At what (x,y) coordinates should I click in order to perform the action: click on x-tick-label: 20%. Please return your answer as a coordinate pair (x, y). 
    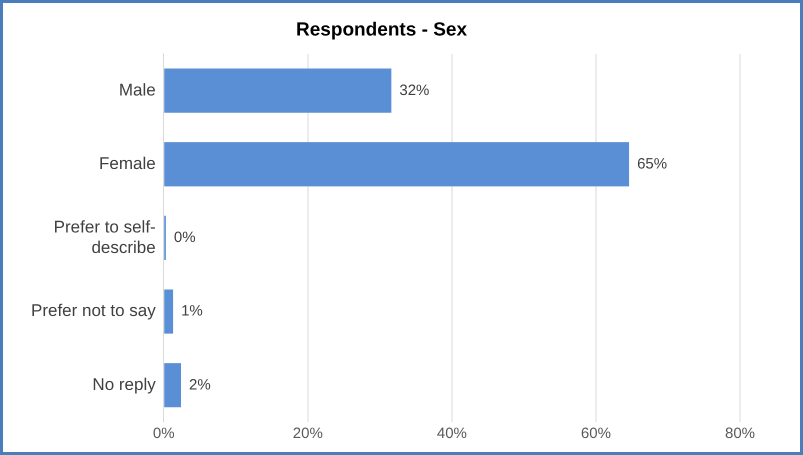
    Looking at the image, I should click on (307, 433).